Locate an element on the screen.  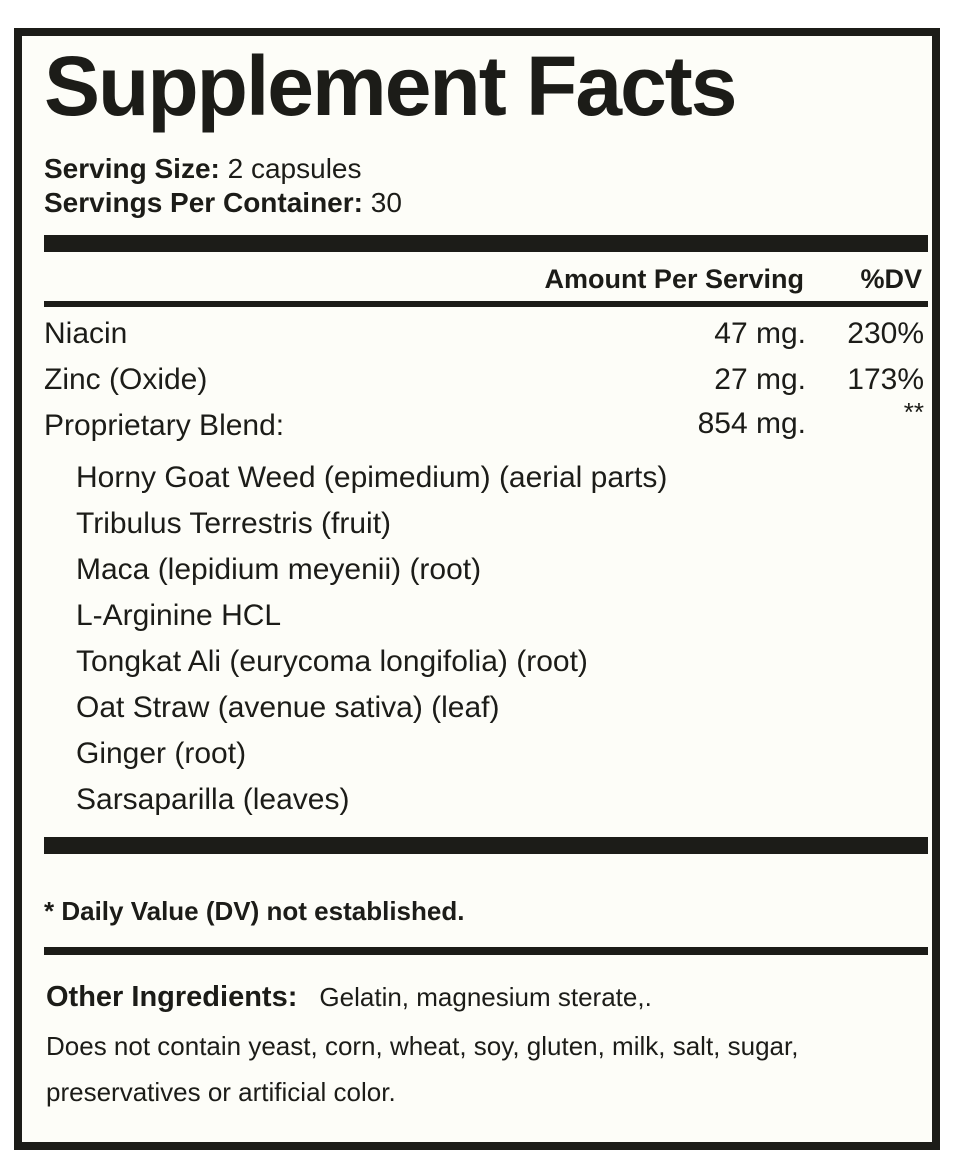
nutrient-values: 27 mg. 173% is located at coordinates (819, 380).